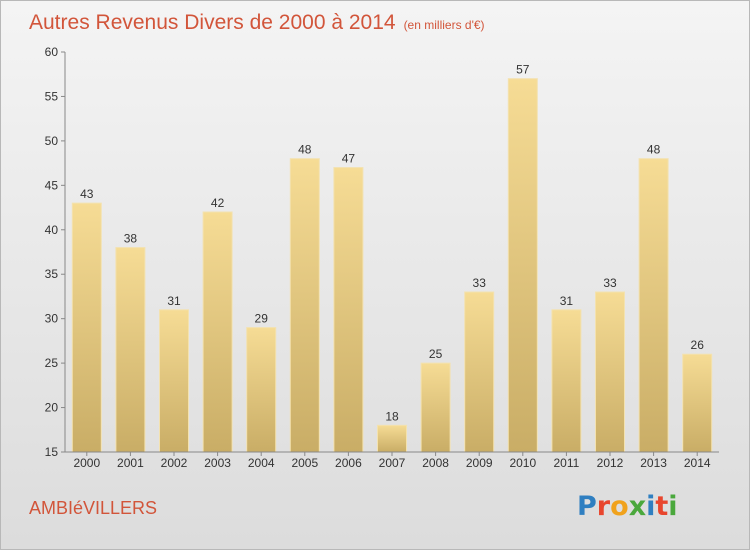 This screenshot has width=750, height=550. Describe the element at coordinates (52, 452) in the screenshot. I see `y-tick-label: 15` at that location.